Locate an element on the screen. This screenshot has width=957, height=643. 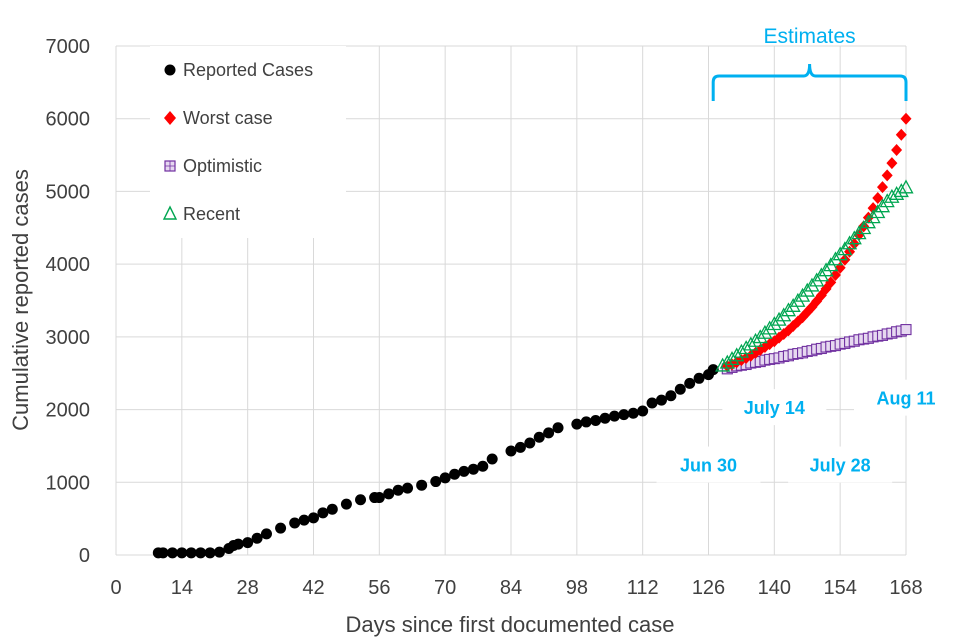
y-axis-title: Cumulative reported cases is located at coordinates (20, 300).